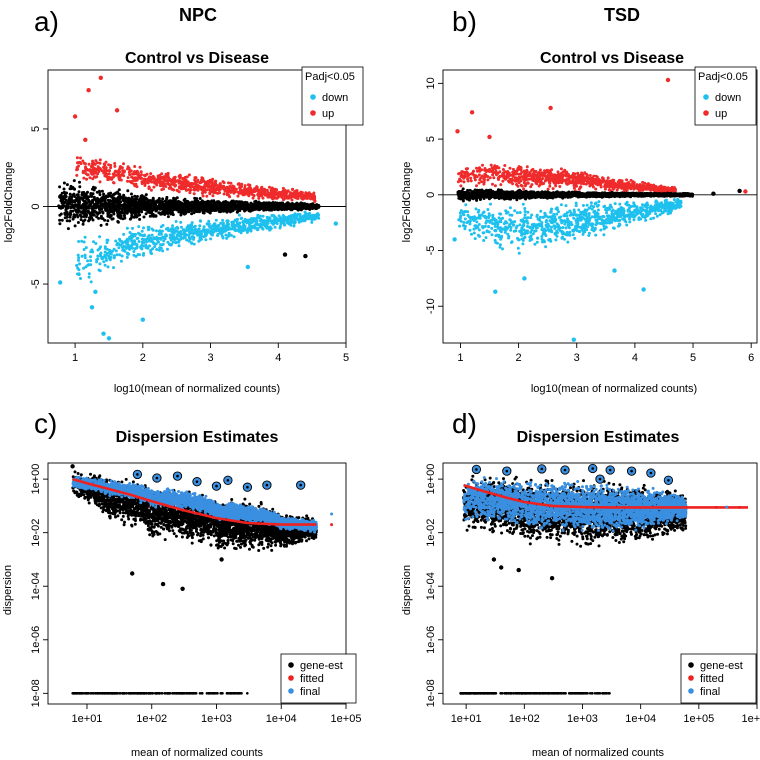 The width and height of the screenshot is (760, 760). What do you see at coordinates (36, 206) in the screenshot?
I see `y-tick-label: 0` at bounding box center [36, 206].